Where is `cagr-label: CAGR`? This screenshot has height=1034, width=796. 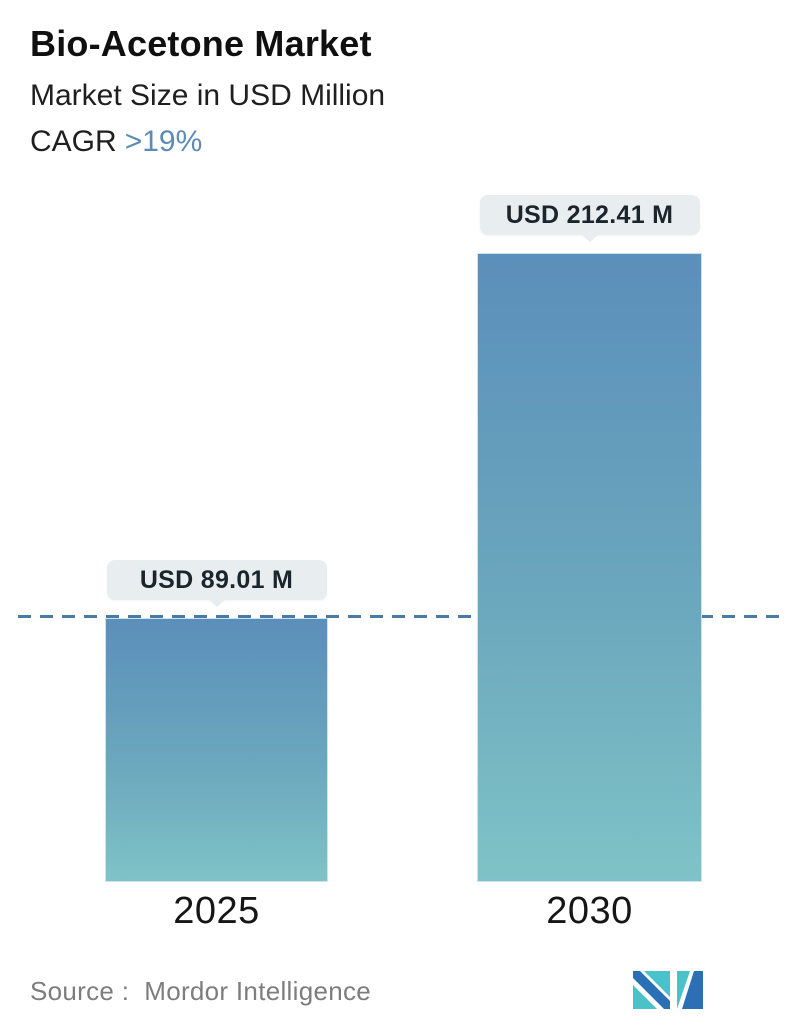 cagr-label: CAGR is located at coordinates (73, 141).